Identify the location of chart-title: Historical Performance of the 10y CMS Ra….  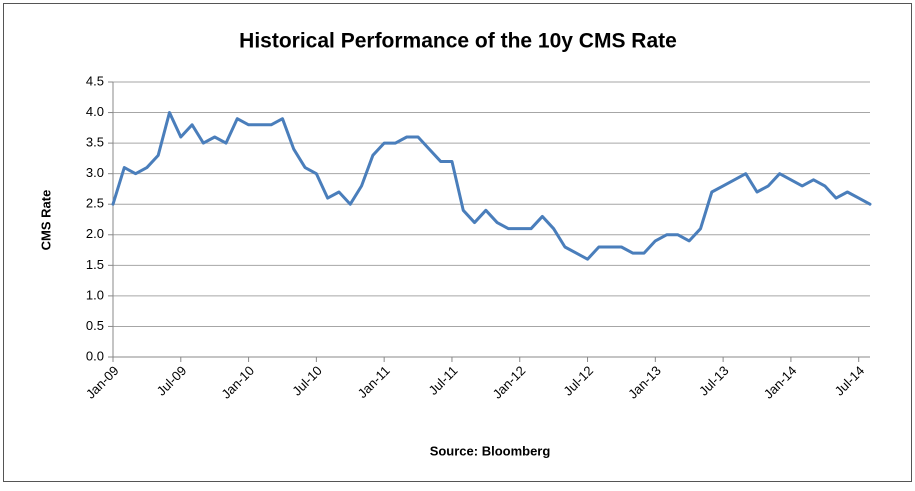
(458, 41).